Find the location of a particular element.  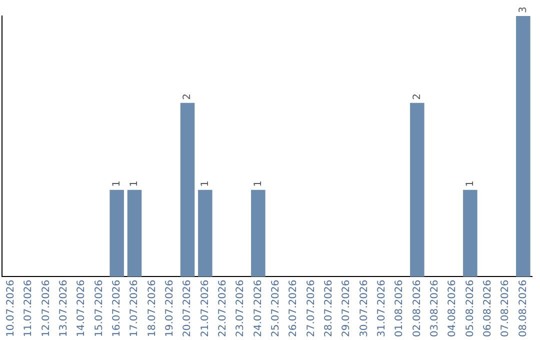

x-tick-label: 07.08.2026 is located at coordinates (506, 309).